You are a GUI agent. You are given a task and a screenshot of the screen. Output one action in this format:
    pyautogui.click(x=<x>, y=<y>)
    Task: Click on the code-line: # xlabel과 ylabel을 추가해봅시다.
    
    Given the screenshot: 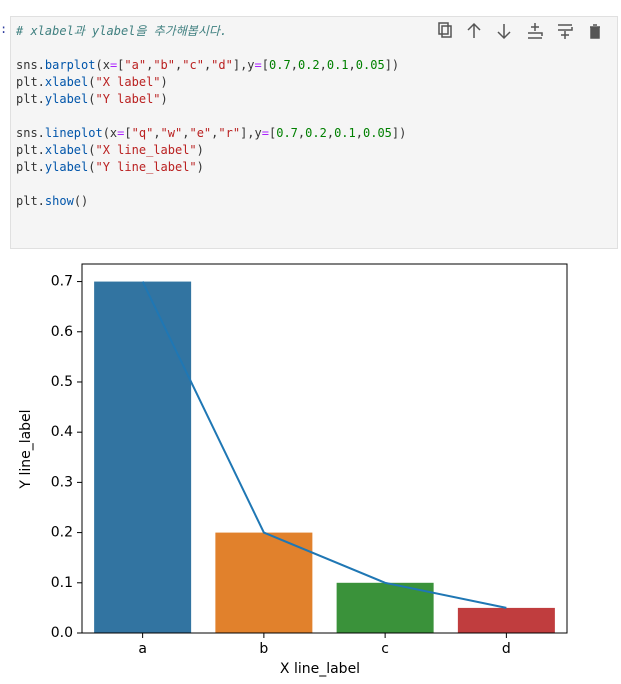 What is the action you would take?
    pyautogui.click(x=122, y=31)
    